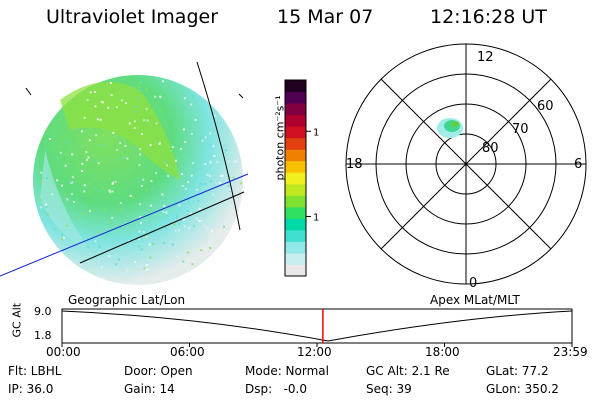 Image resolution: width=600 pixels, height=400 pixels. What do you see at coordinates (31, 389) in the screenshot?
I see `status-ip: IP: 36.0` at bounding box center [31, 389].